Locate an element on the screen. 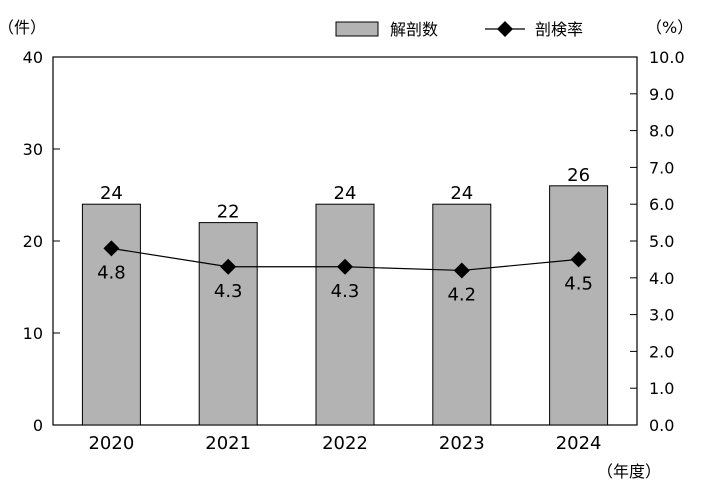  legend-swatch-autopsy-count is located at coordinates (357, 29).